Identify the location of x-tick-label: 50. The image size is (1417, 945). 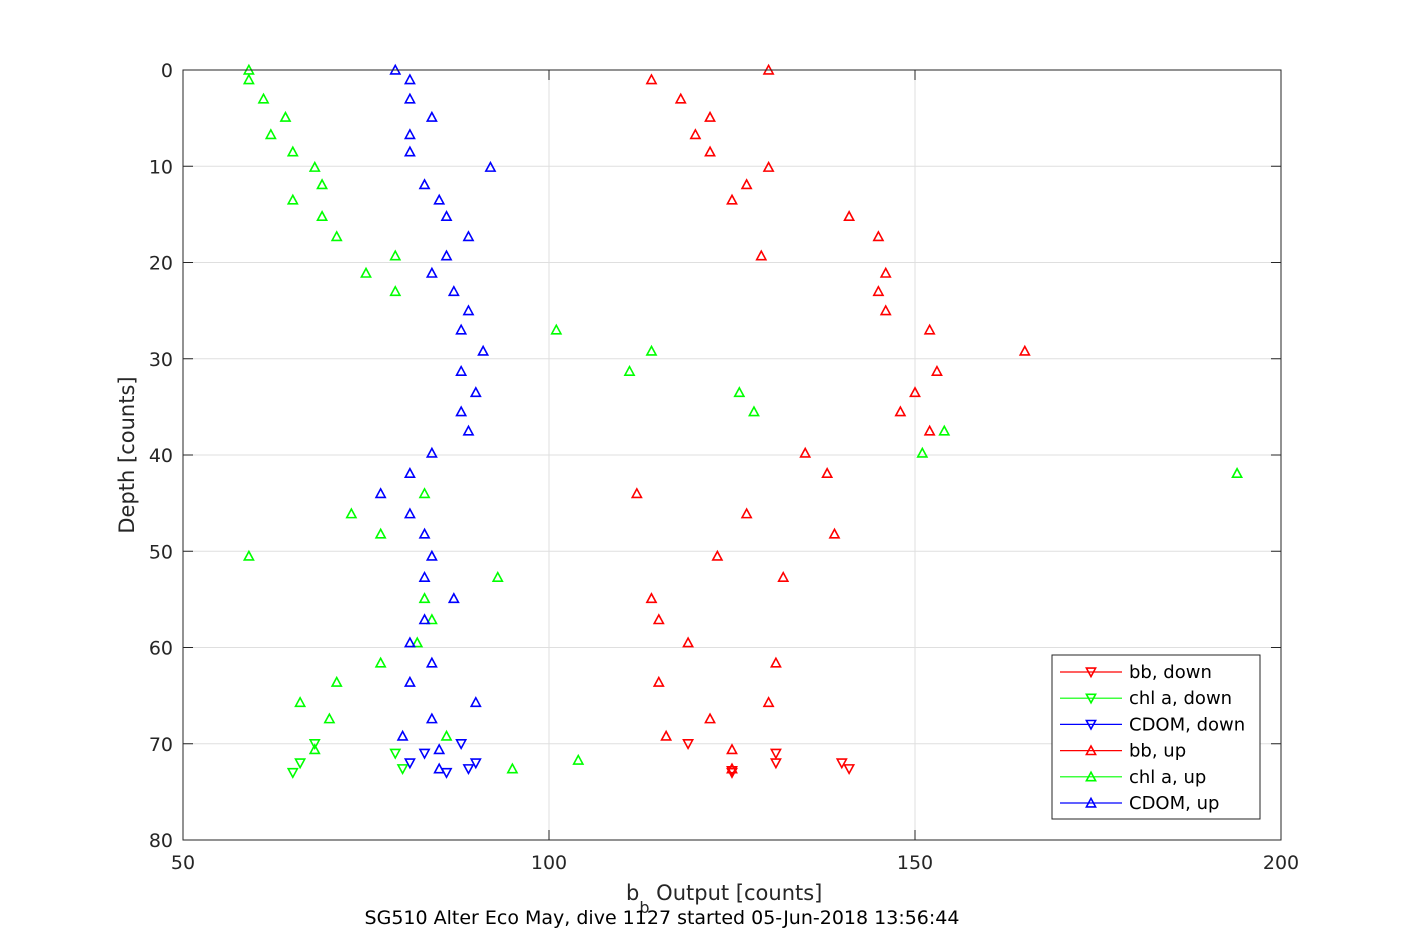
(183, 863).